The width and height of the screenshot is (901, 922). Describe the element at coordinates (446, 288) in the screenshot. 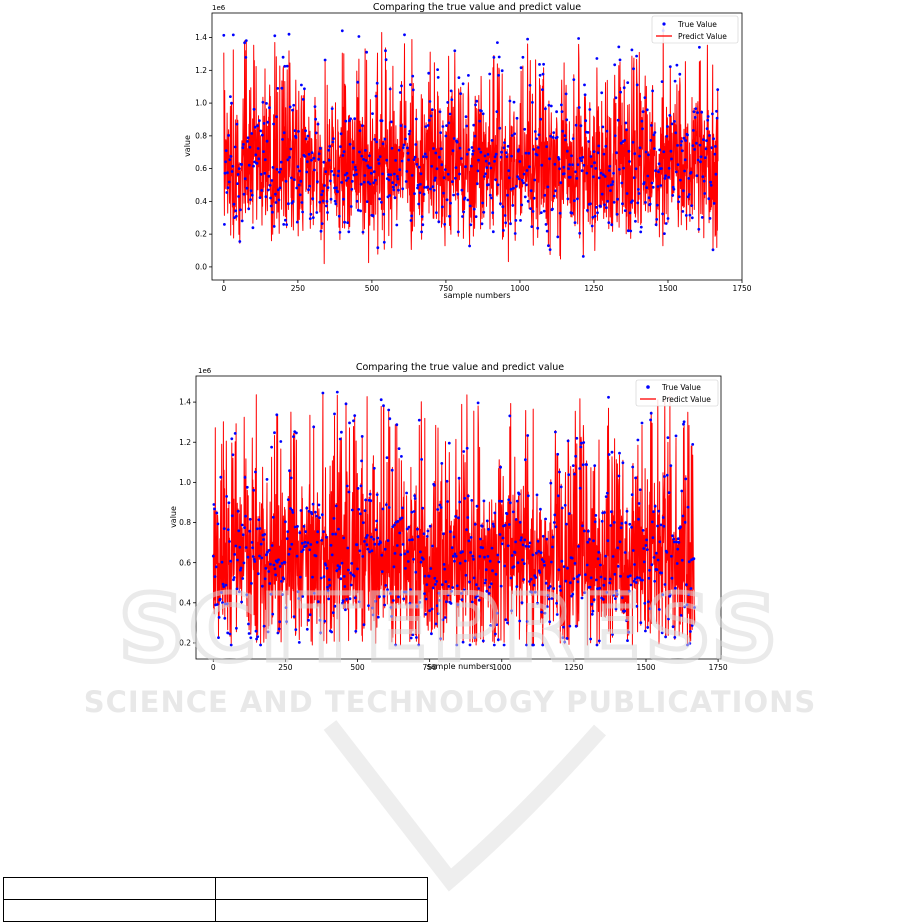

I see `x-tick-label: 750` at that location.